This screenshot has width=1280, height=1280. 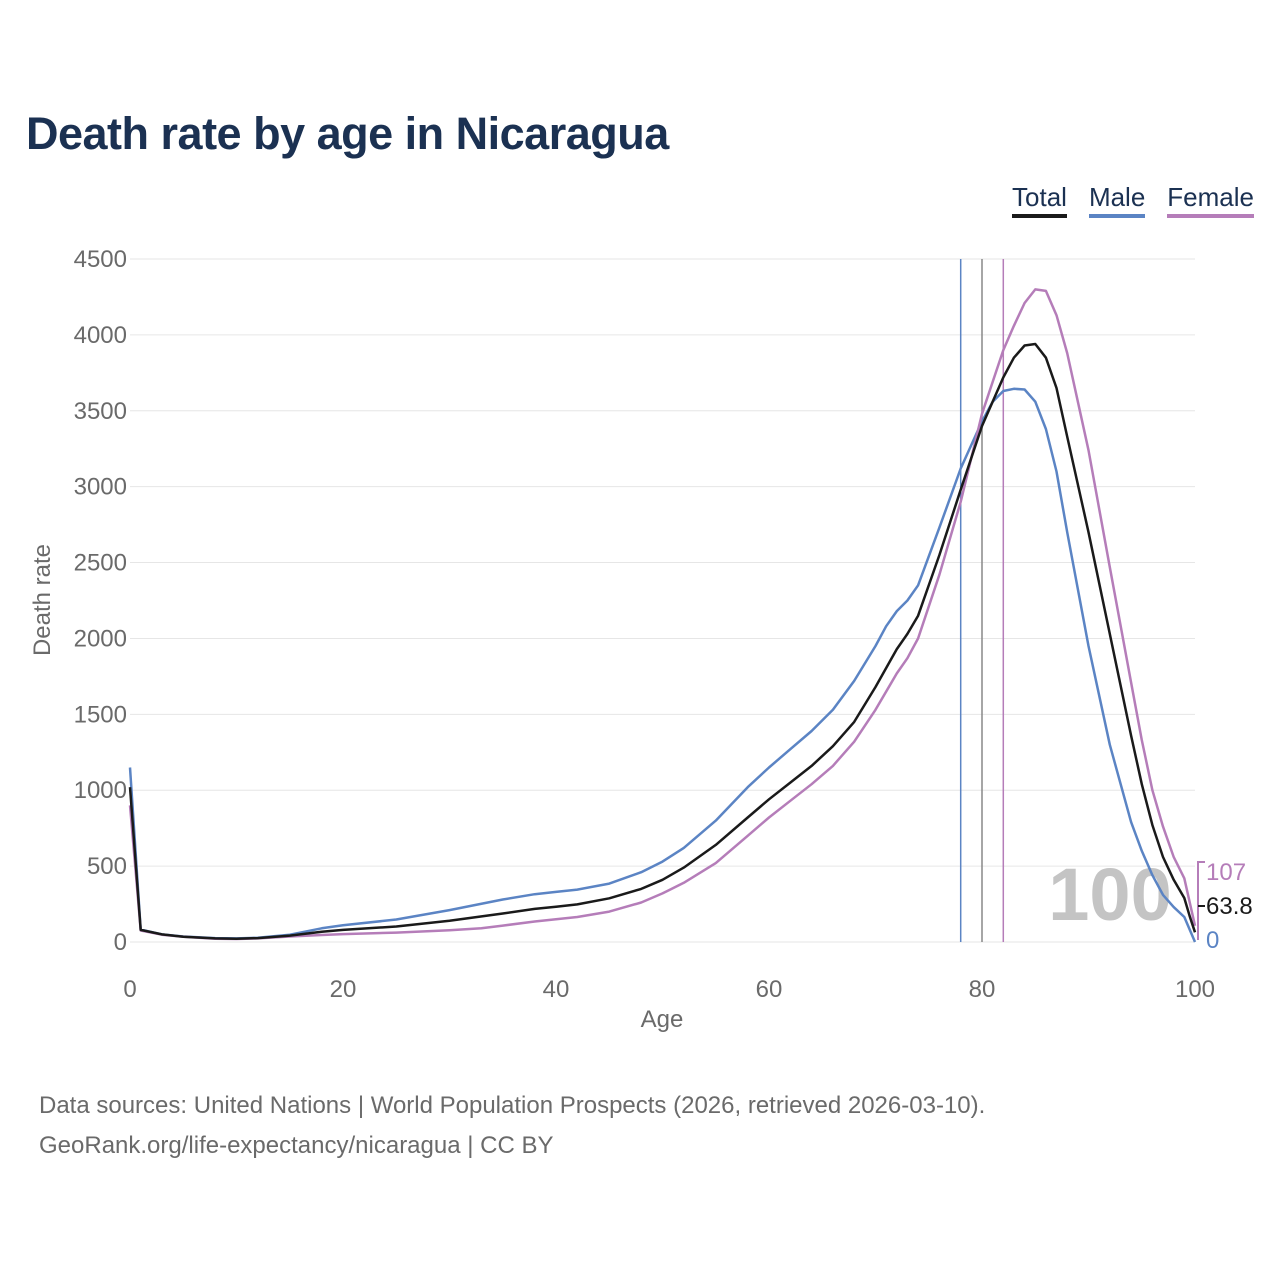 I want to click on y-tick-2000: 2000, so click(x=100, y=638).